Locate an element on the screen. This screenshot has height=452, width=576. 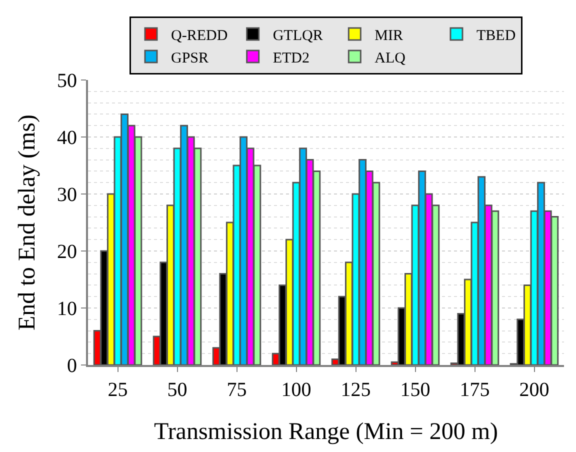
legend-label: ALQ is located at coordinates (390, 58).